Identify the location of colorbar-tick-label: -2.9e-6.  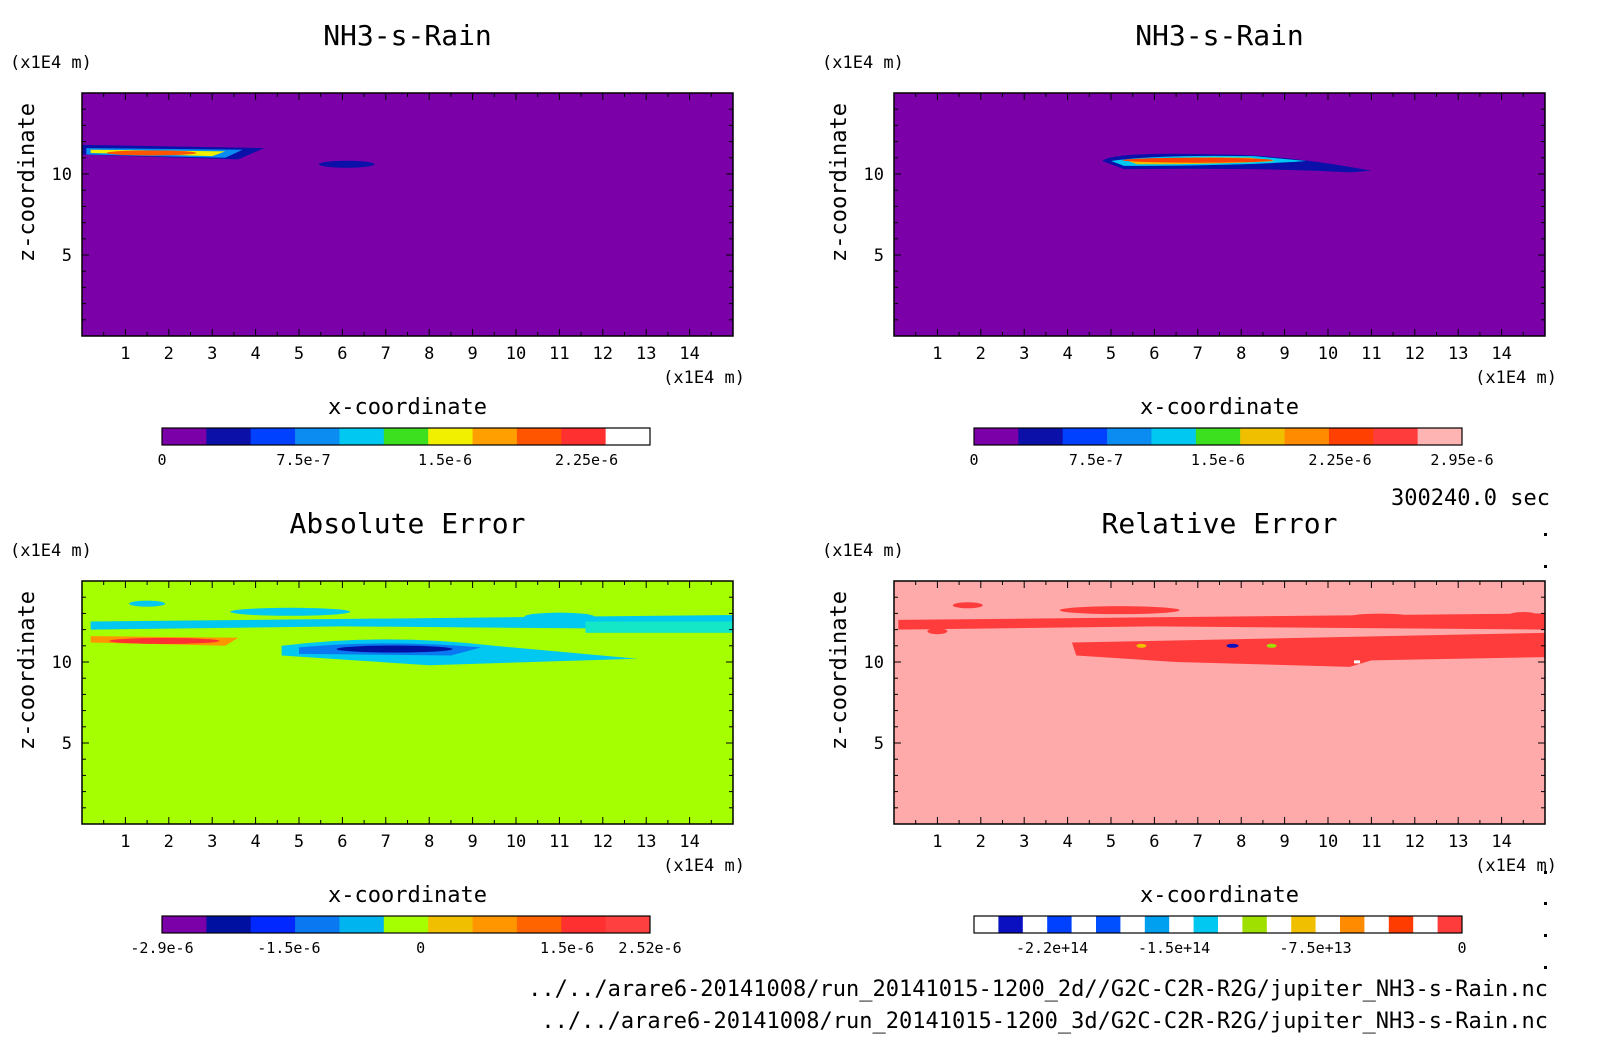
(161, 948).